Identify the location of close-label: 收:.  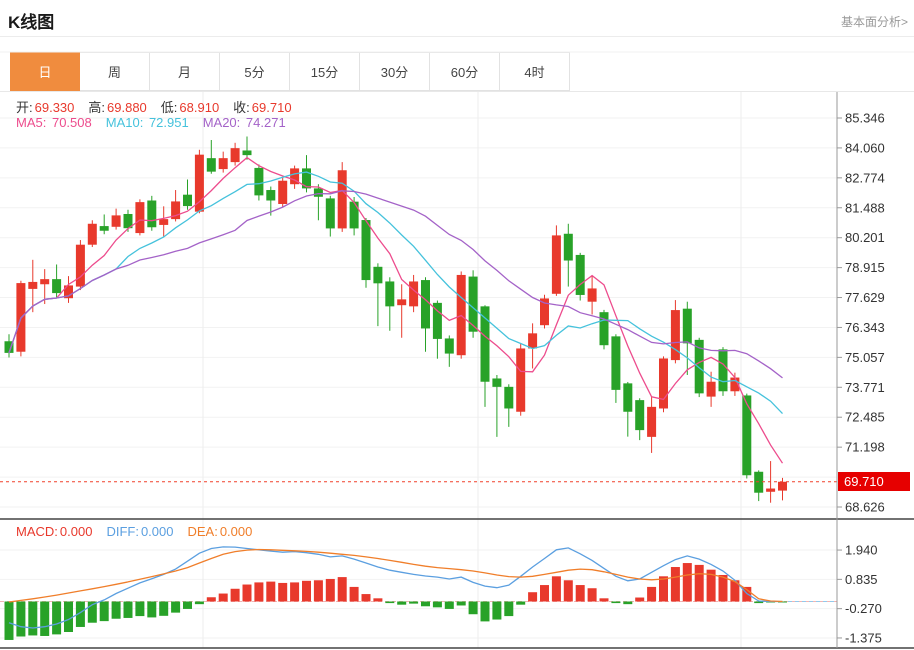
(241, 107).